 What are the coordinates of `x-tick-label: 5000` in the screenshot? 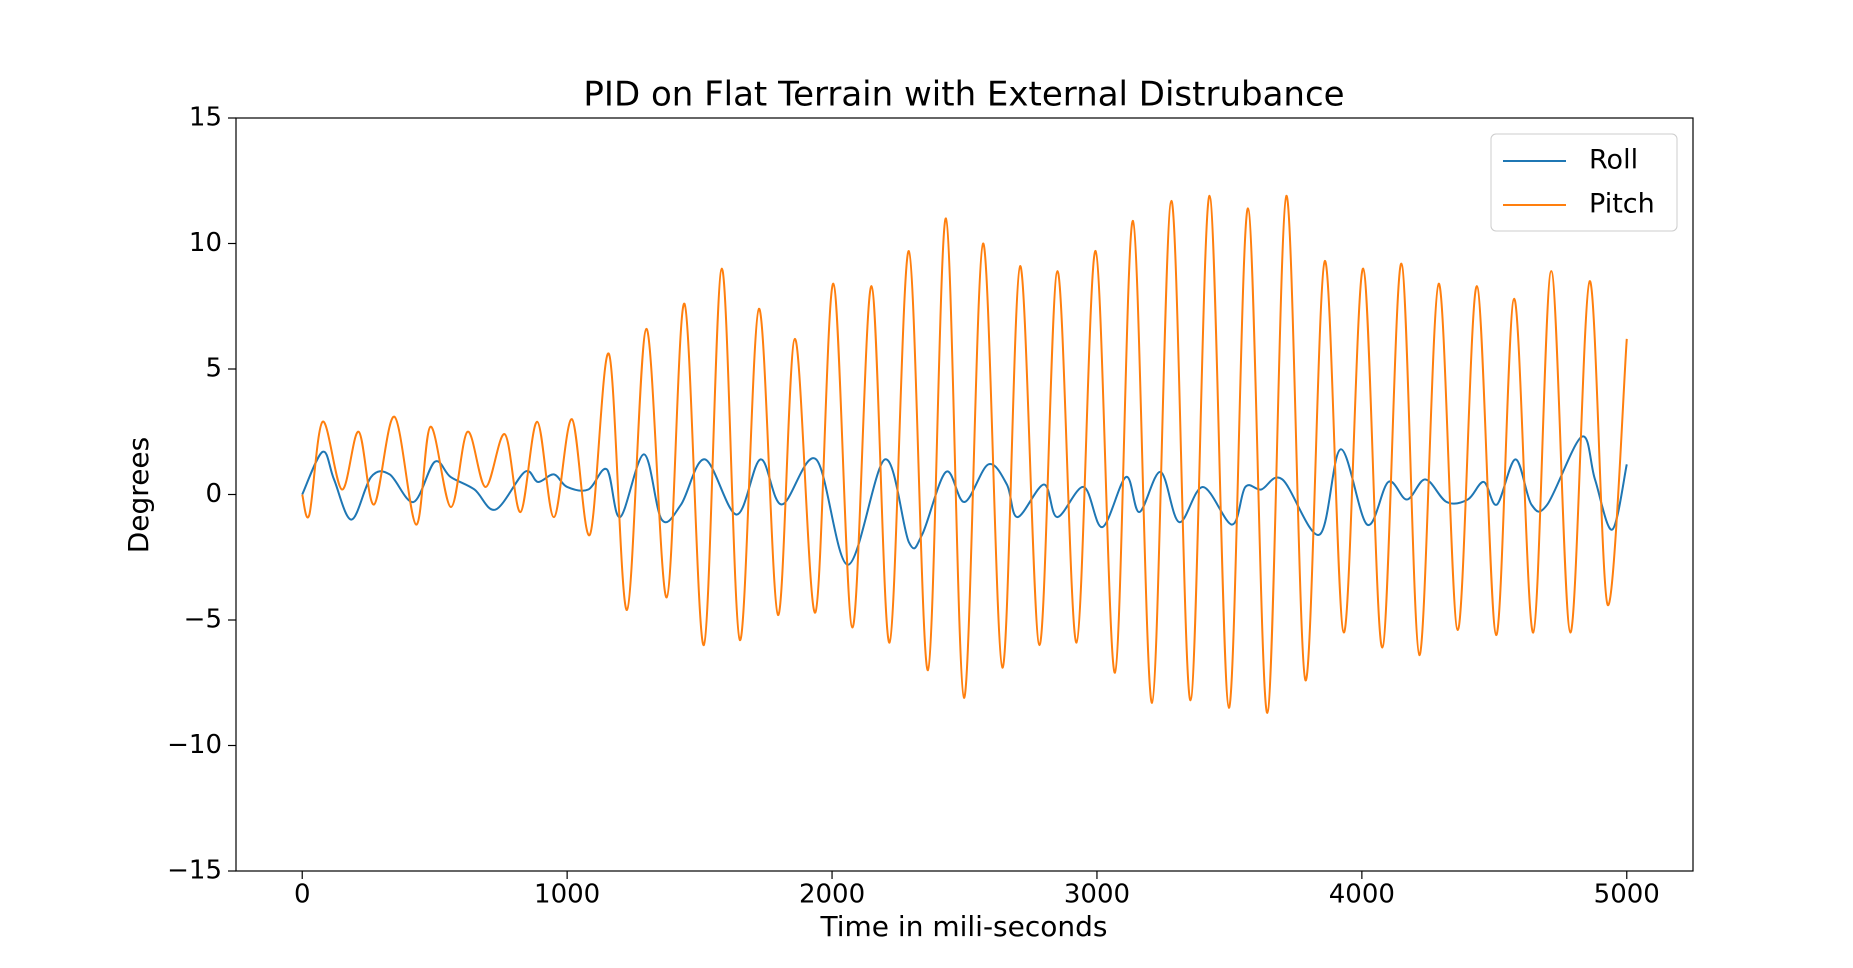 It's located at (1627, 895).